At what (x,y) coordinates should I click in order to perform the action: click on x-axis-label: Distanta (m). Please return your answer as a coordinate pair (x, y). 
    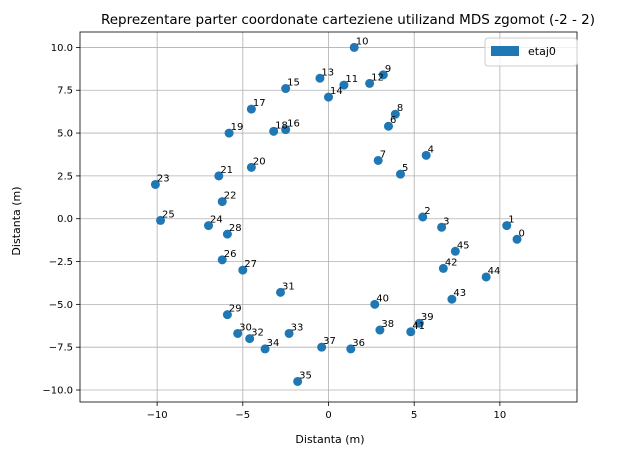
    Looking at the image, I should click on (329, 439).